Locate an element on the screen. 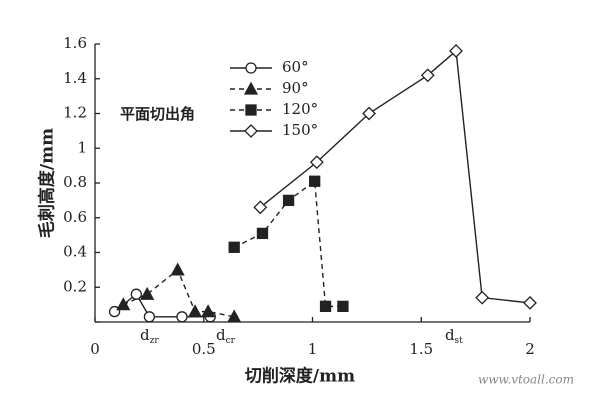 The image size is (600, 400). legend-label: 120° is located at coordinates (300, 109).